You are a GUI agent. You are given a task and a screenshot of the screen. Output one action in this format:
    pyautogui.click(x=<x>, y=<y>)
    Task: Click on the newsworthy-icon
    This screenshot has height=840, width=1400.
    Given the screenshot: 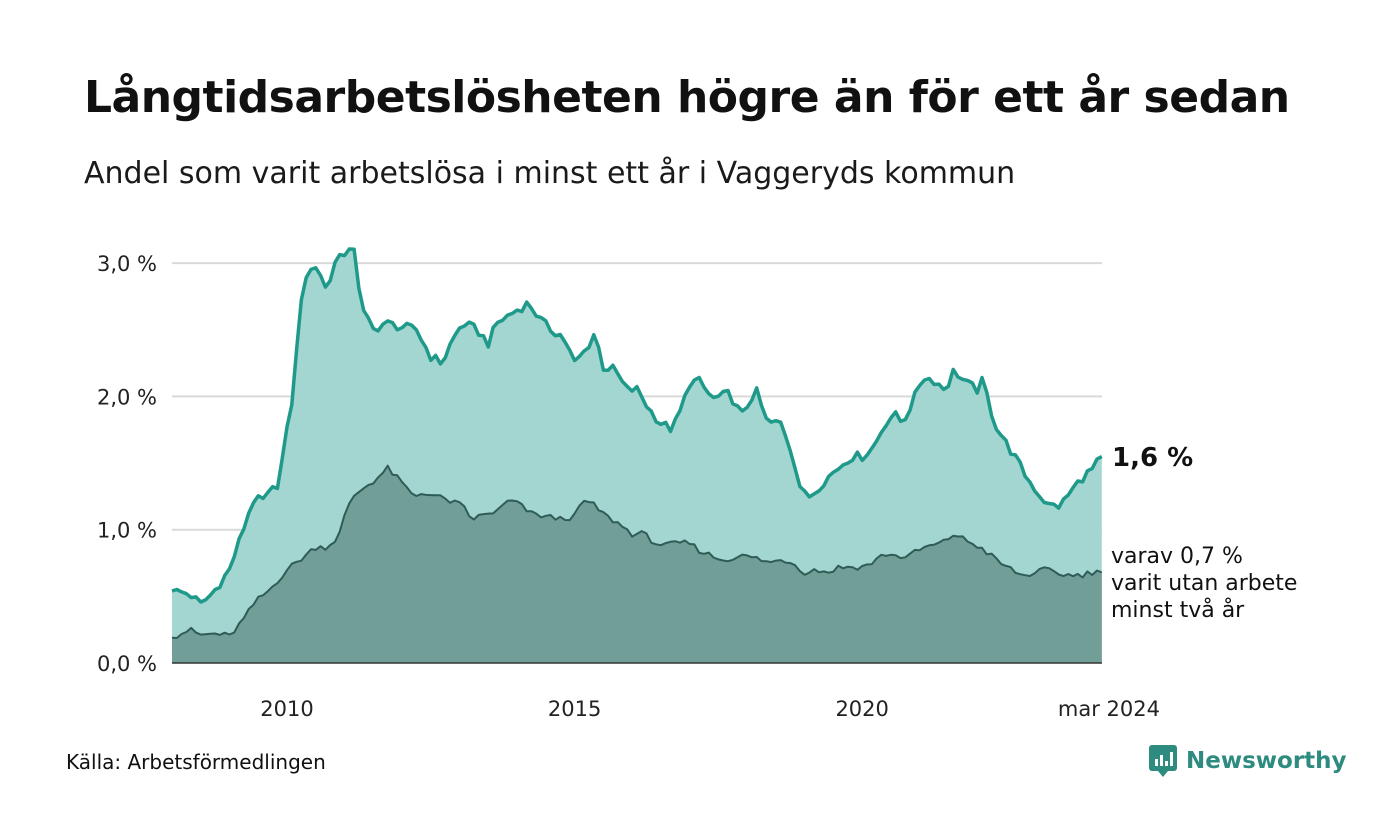 What is the action you would take?
    pyautogui.click(x=1163, y=761)
    